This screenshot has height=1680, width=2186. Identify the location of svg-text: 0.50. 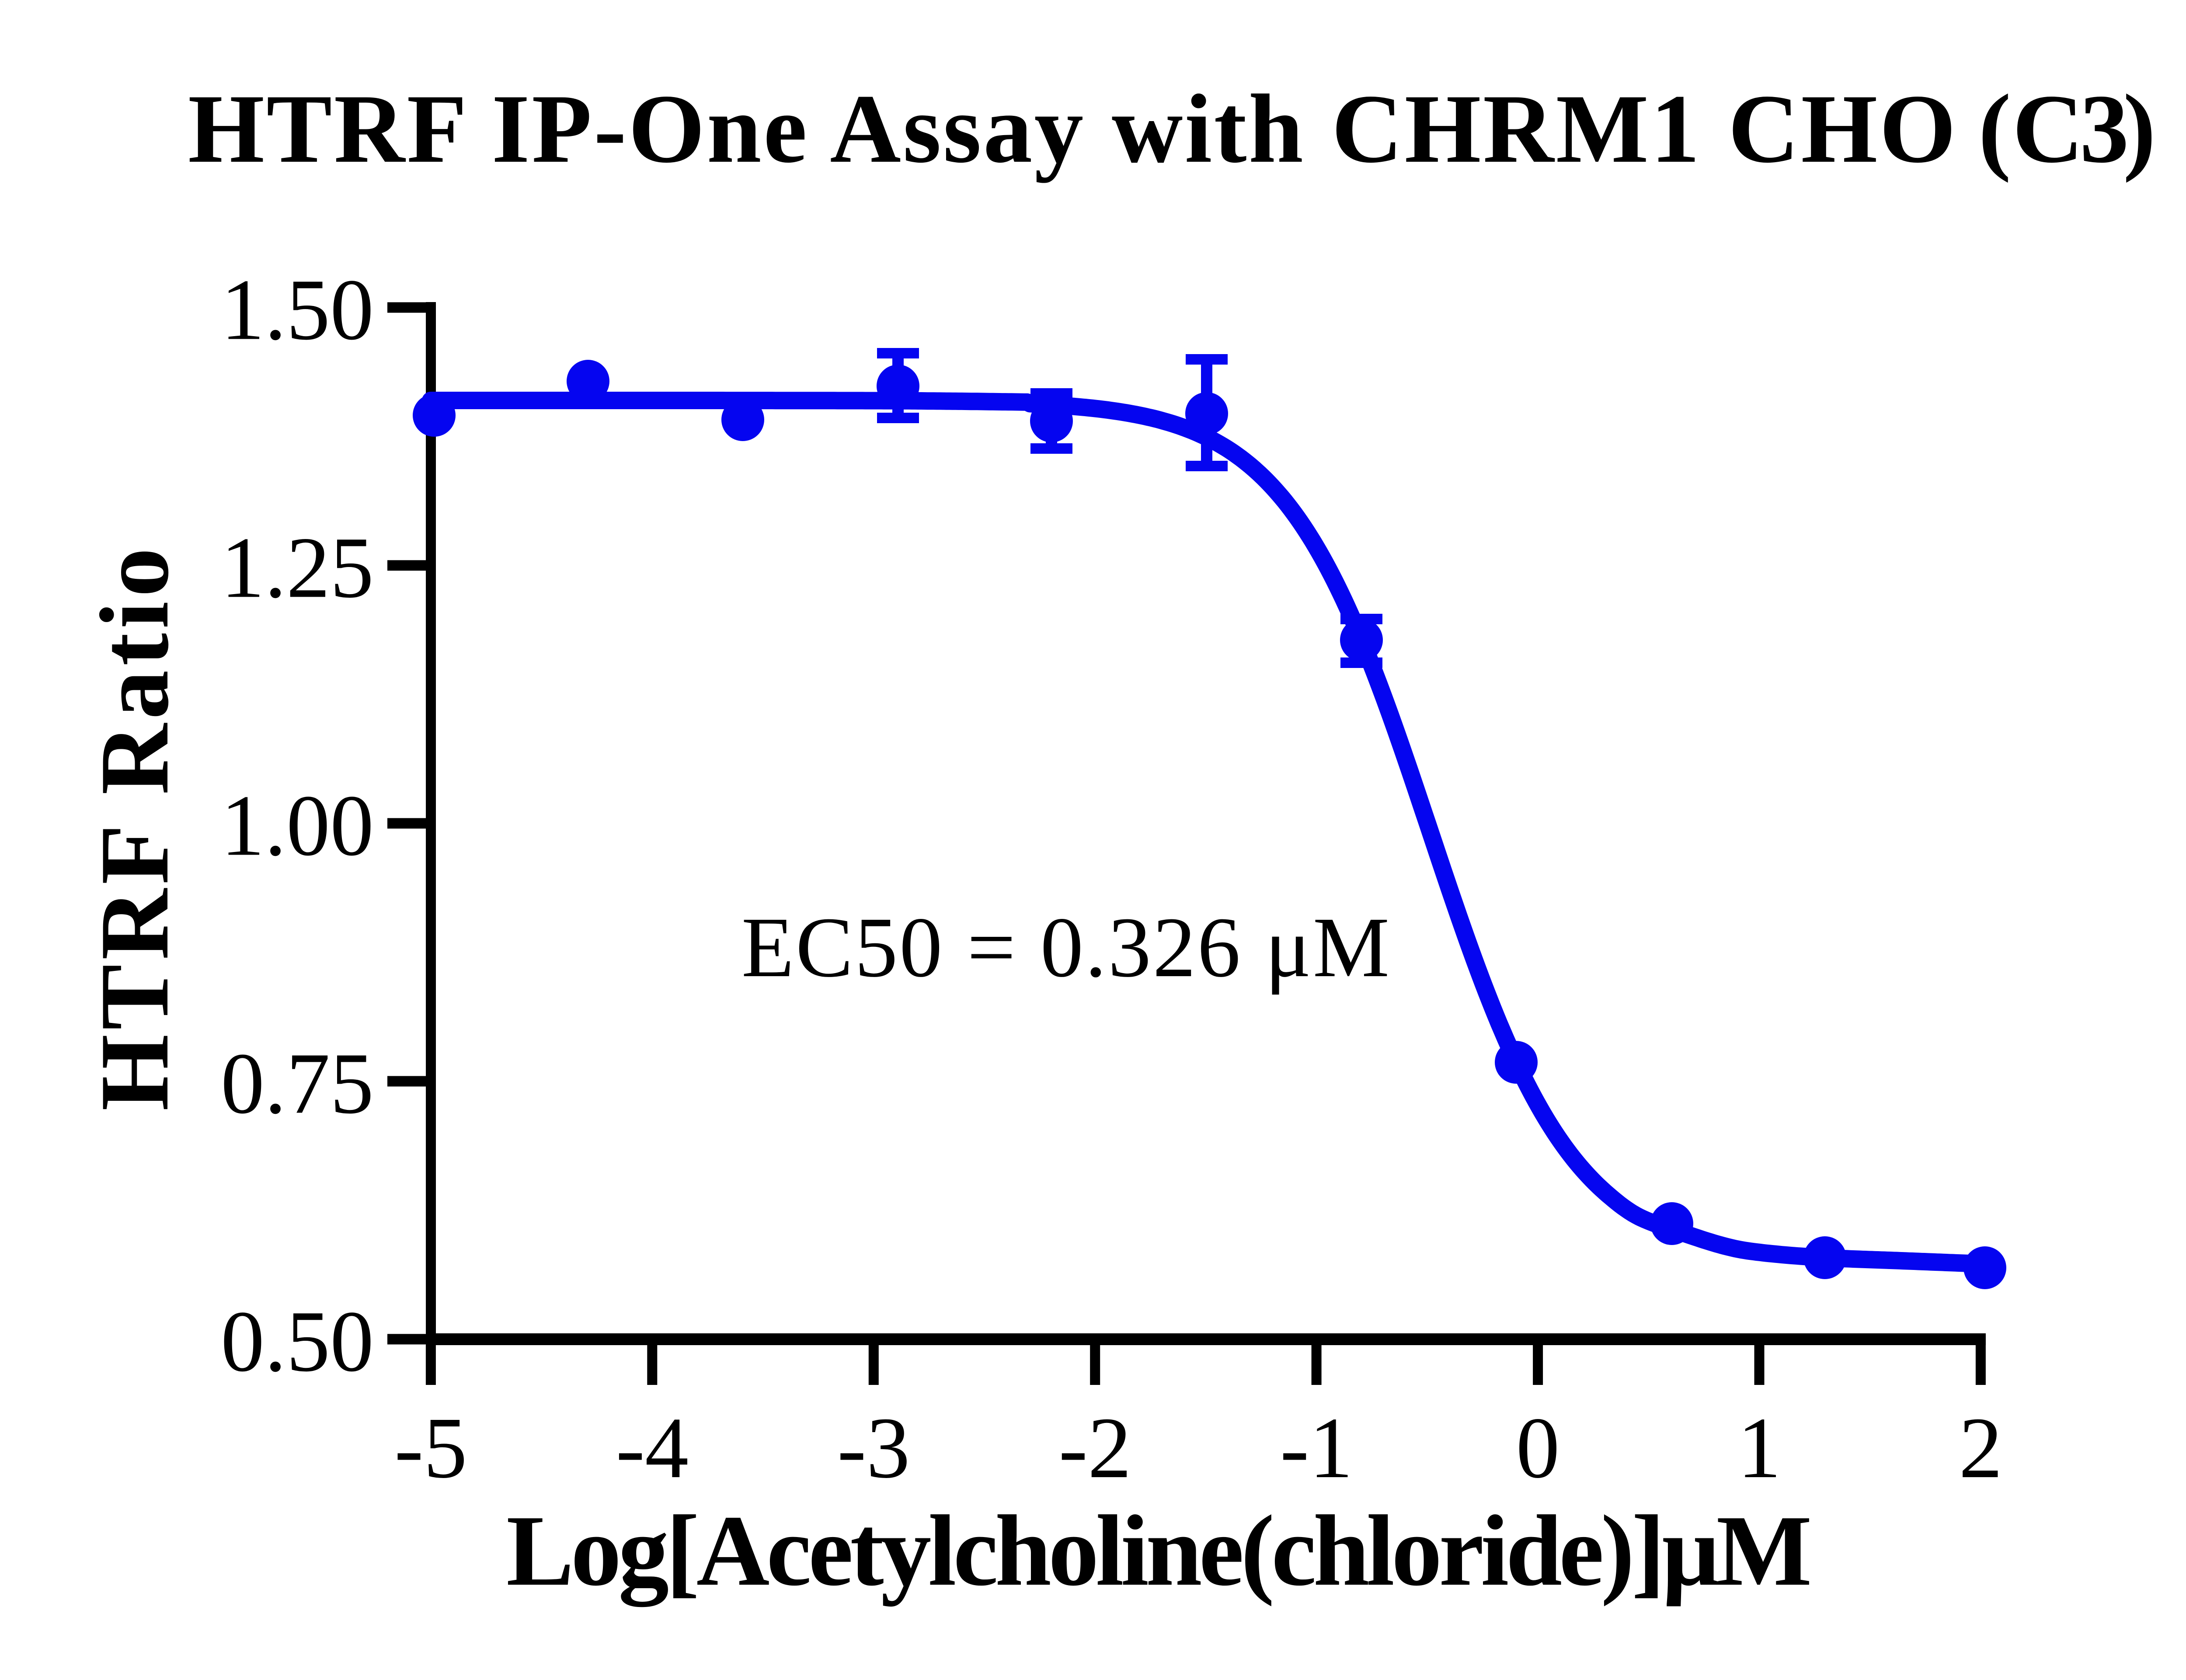
(297, 1341).